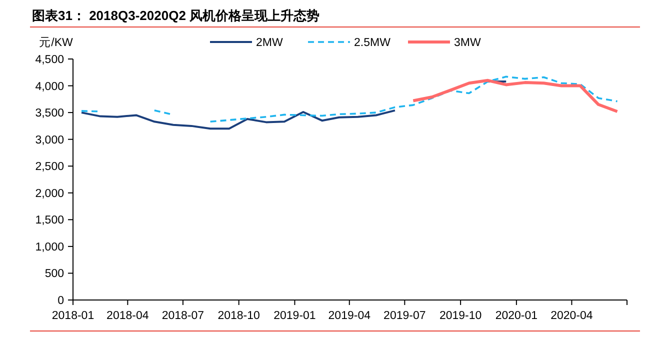  I want to click on x-tick-label: 2019-07, so click(405, 316).